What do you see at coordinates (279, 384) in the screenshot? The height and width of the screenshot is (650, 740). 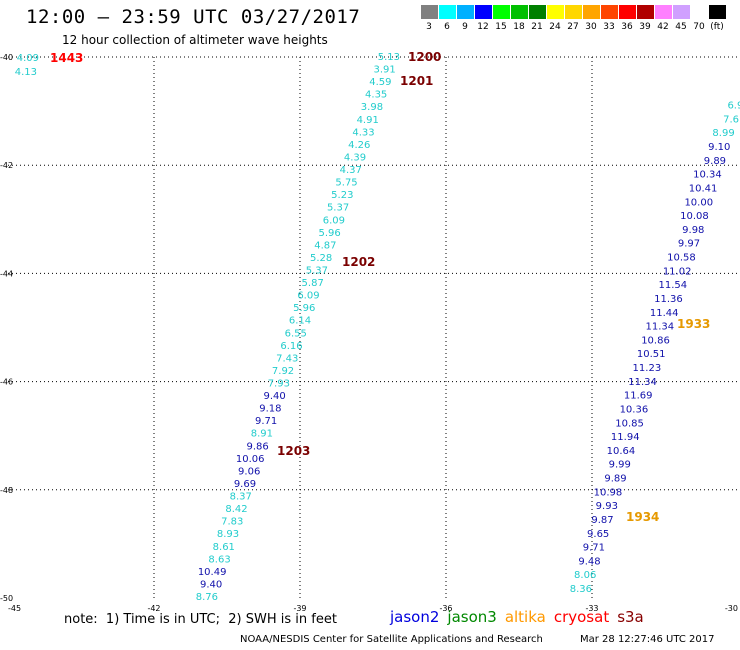 I see `track-a-wave-height: 7.93` at bounding box center [279, 384].